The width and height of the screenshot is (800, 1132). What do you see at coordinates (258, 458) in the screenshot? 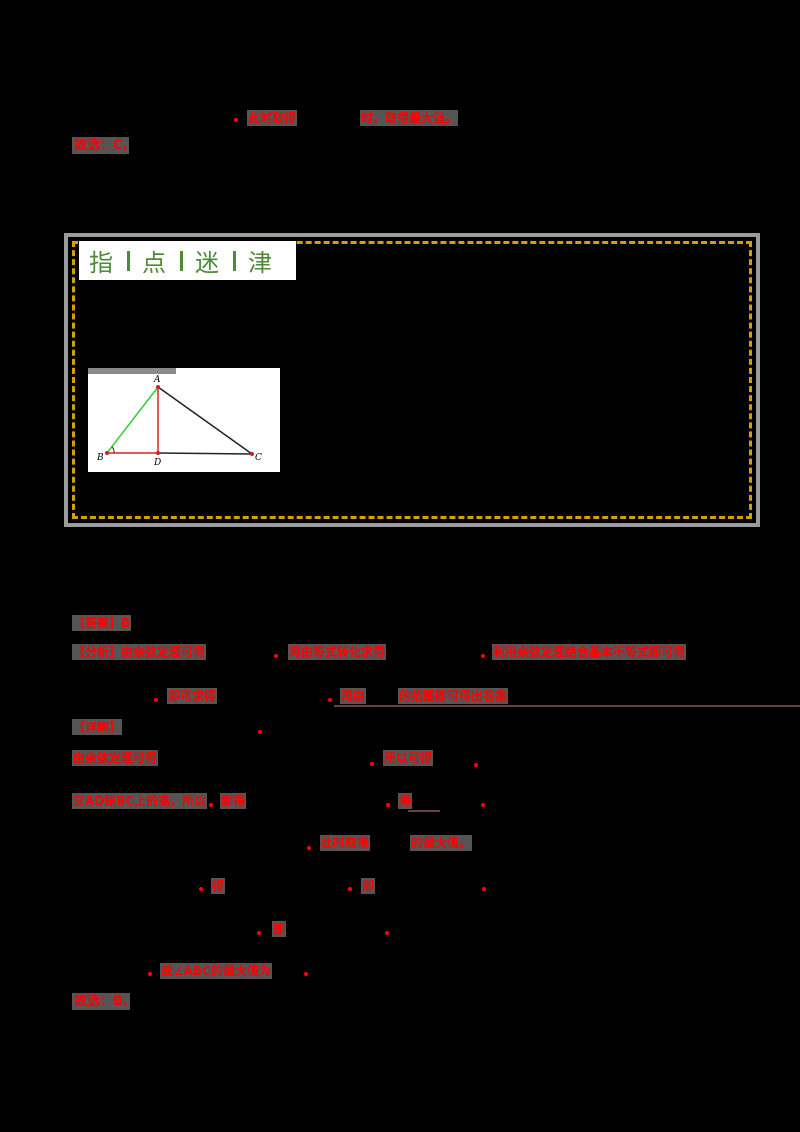
I see `label-C: C` at bounding box center [258, 458].